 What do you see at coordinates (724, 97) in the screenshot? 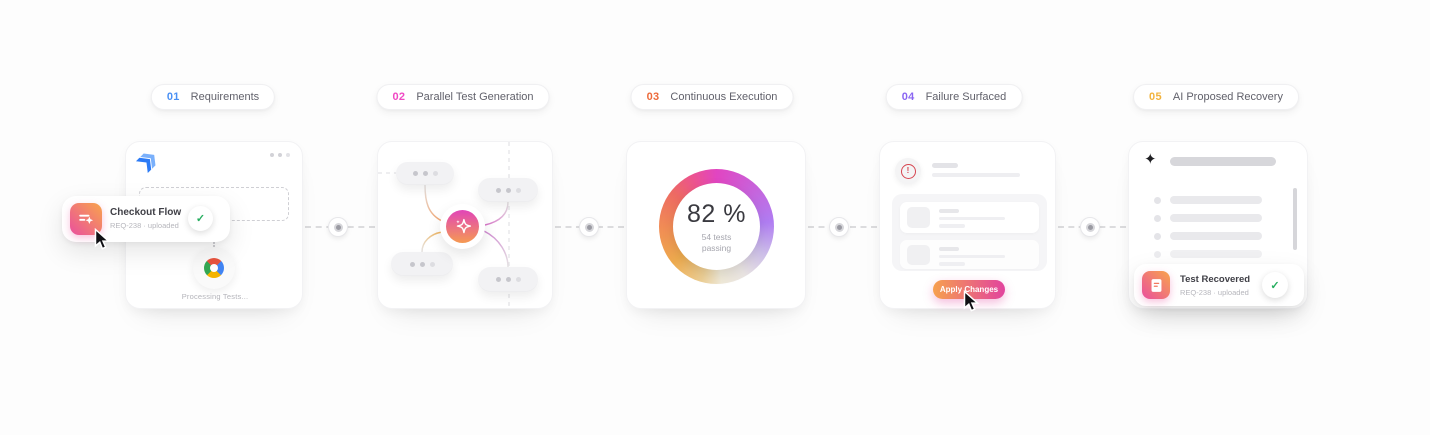
I see `step-label: Continuous Execution` at bounding box center [724, 97].